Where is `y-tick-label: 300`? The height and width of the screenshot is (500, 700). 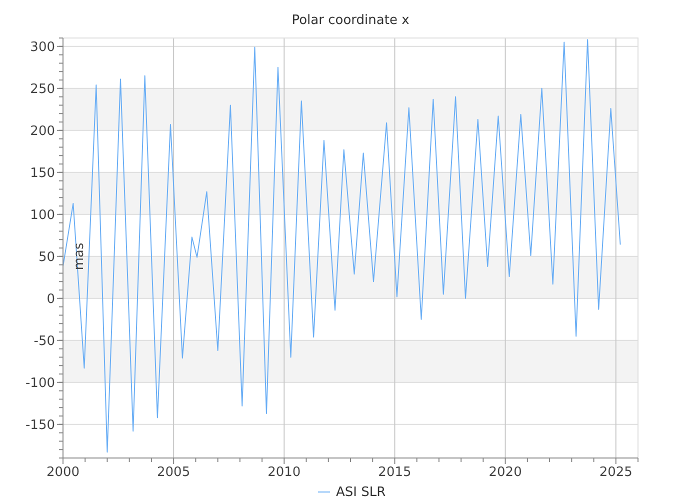
y-tick-label: 300 is located at coordinates (42, 47).